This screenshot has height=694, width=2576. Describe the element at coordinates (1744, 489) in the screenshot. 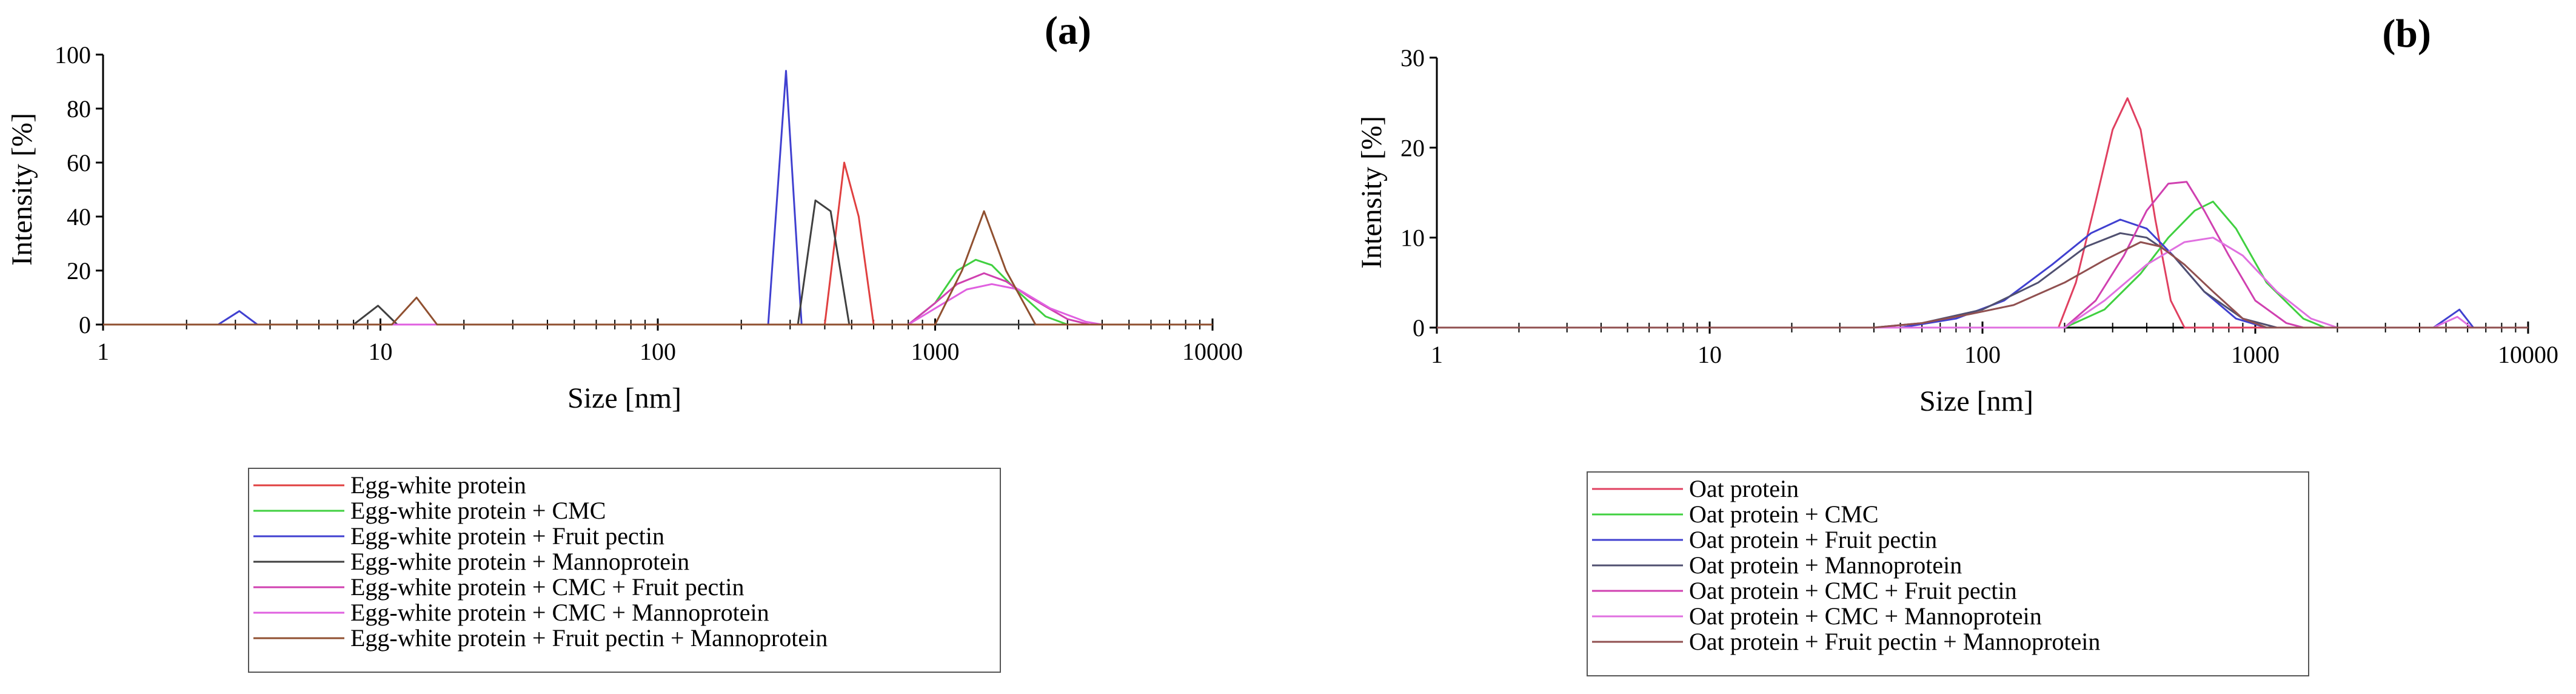

I see `legend-label-b-1: Oat protein` at that location.